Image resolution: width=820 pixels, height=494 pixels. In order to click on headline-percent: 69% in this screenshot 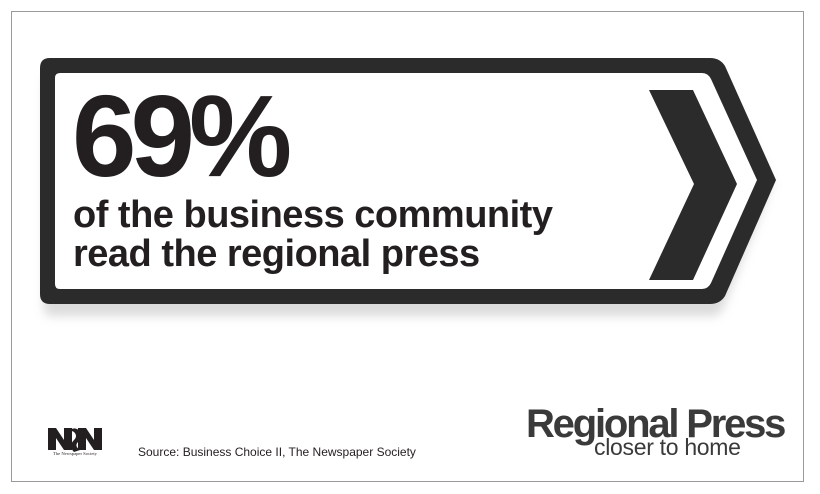, I will do `click(182, 136)`.